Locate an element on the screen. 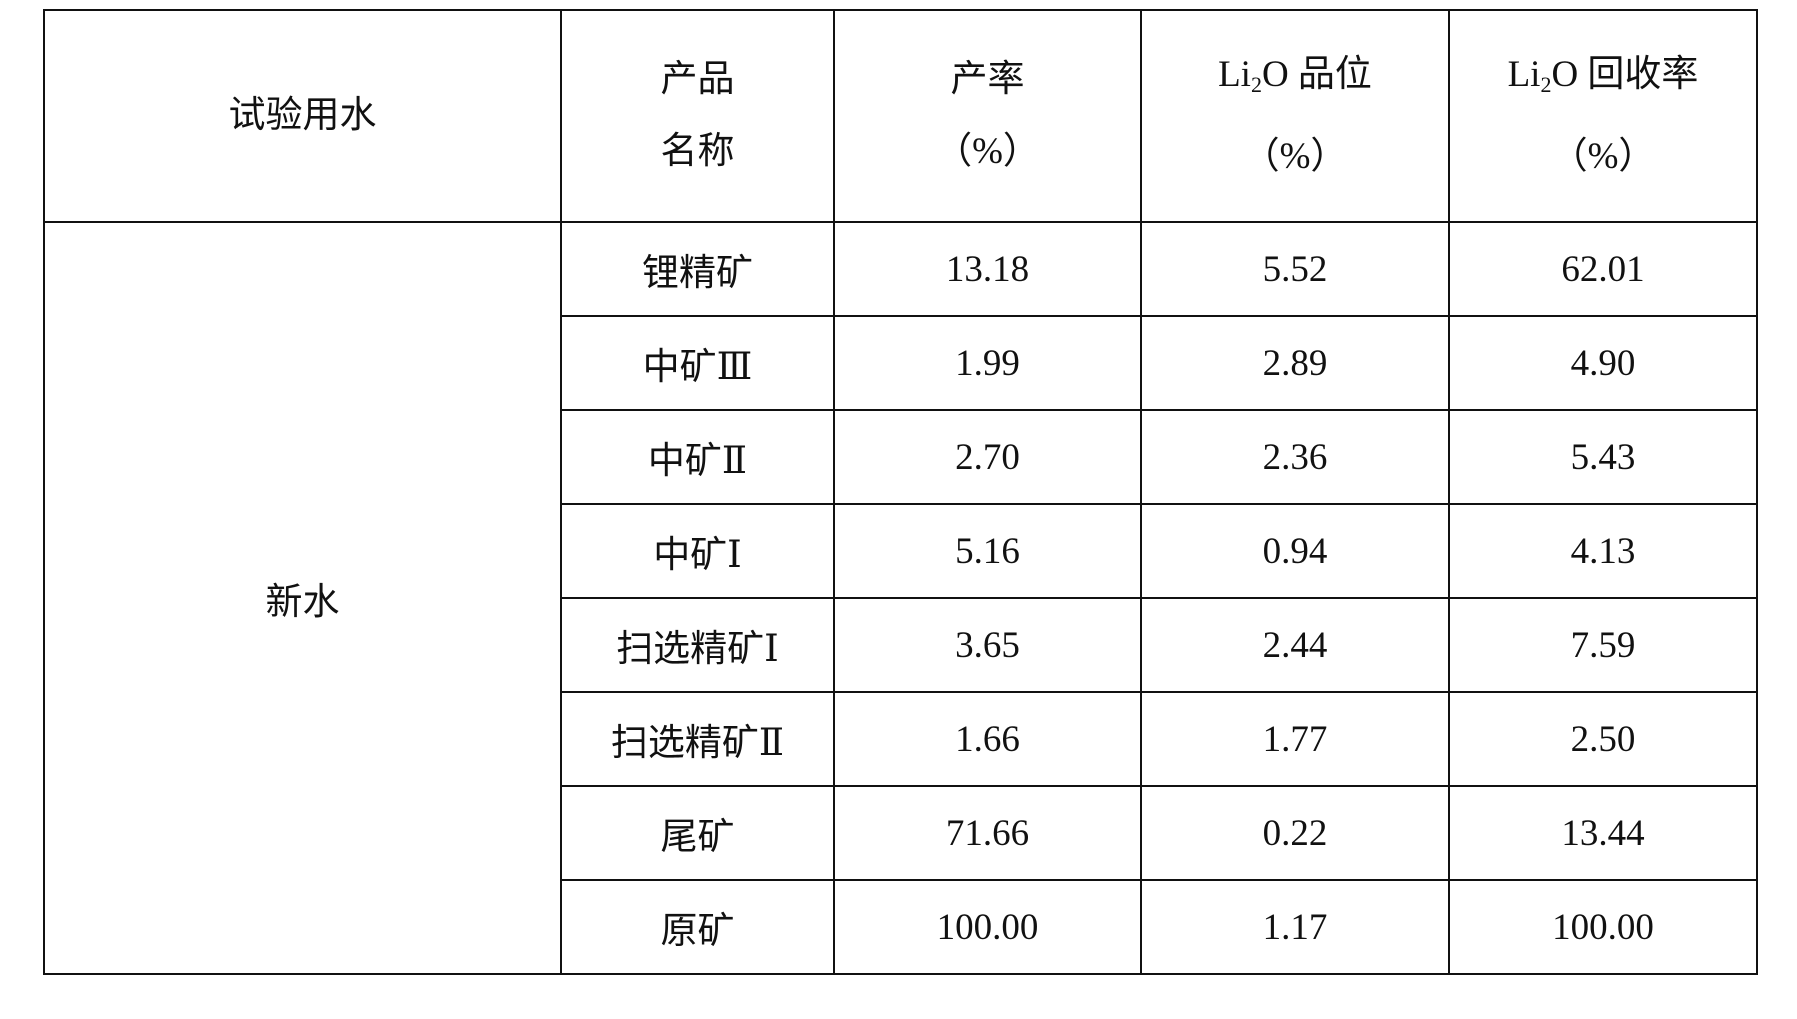 The width and height of the screenshot is (1797, 1019). header-yield-line2: （%） is located at coordinates (987, 151).